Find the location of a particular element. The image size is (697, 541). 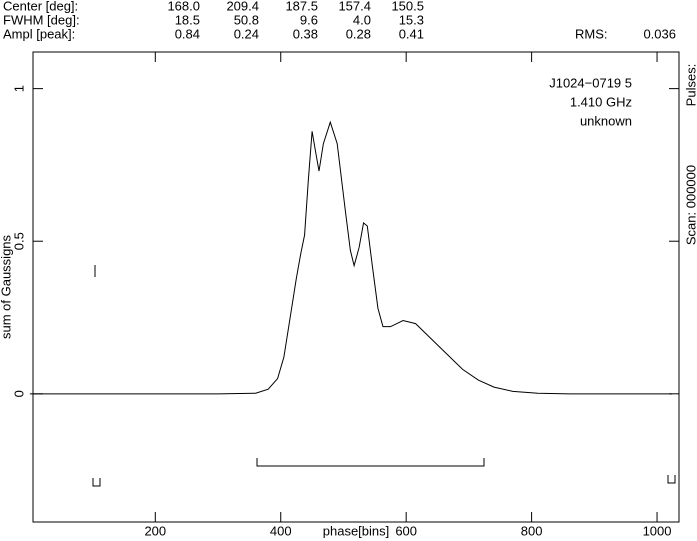

header-cell: 18.5 is located at coordinates (187, 19).